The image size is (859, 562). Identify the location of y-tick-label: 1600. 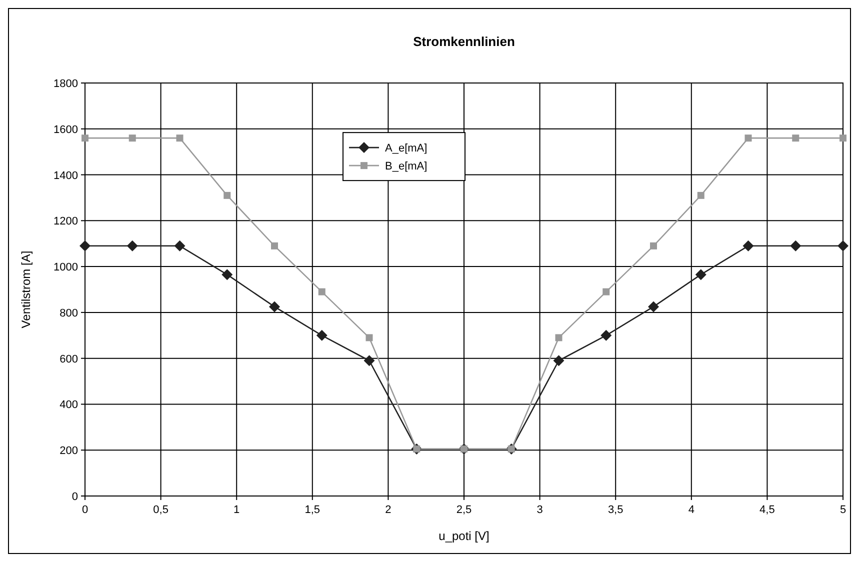
(66, 130).